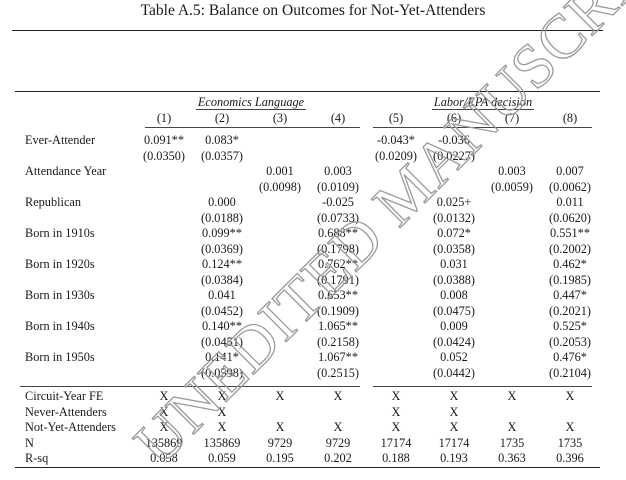  What do you see at coordinates (222, 264) in the screenshot?
I see `table-cell: 0.124**` at bounding box center [222, 264].